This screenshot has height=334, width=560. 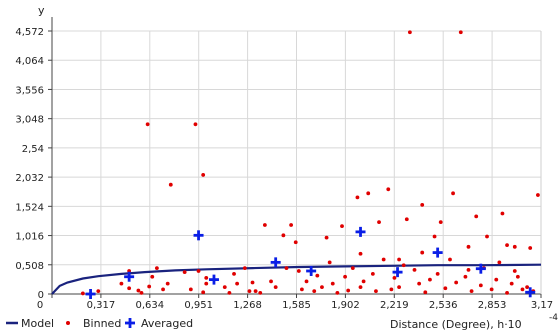 I want to click on y-tick-label: 3,048, so click(x=29, y=120).